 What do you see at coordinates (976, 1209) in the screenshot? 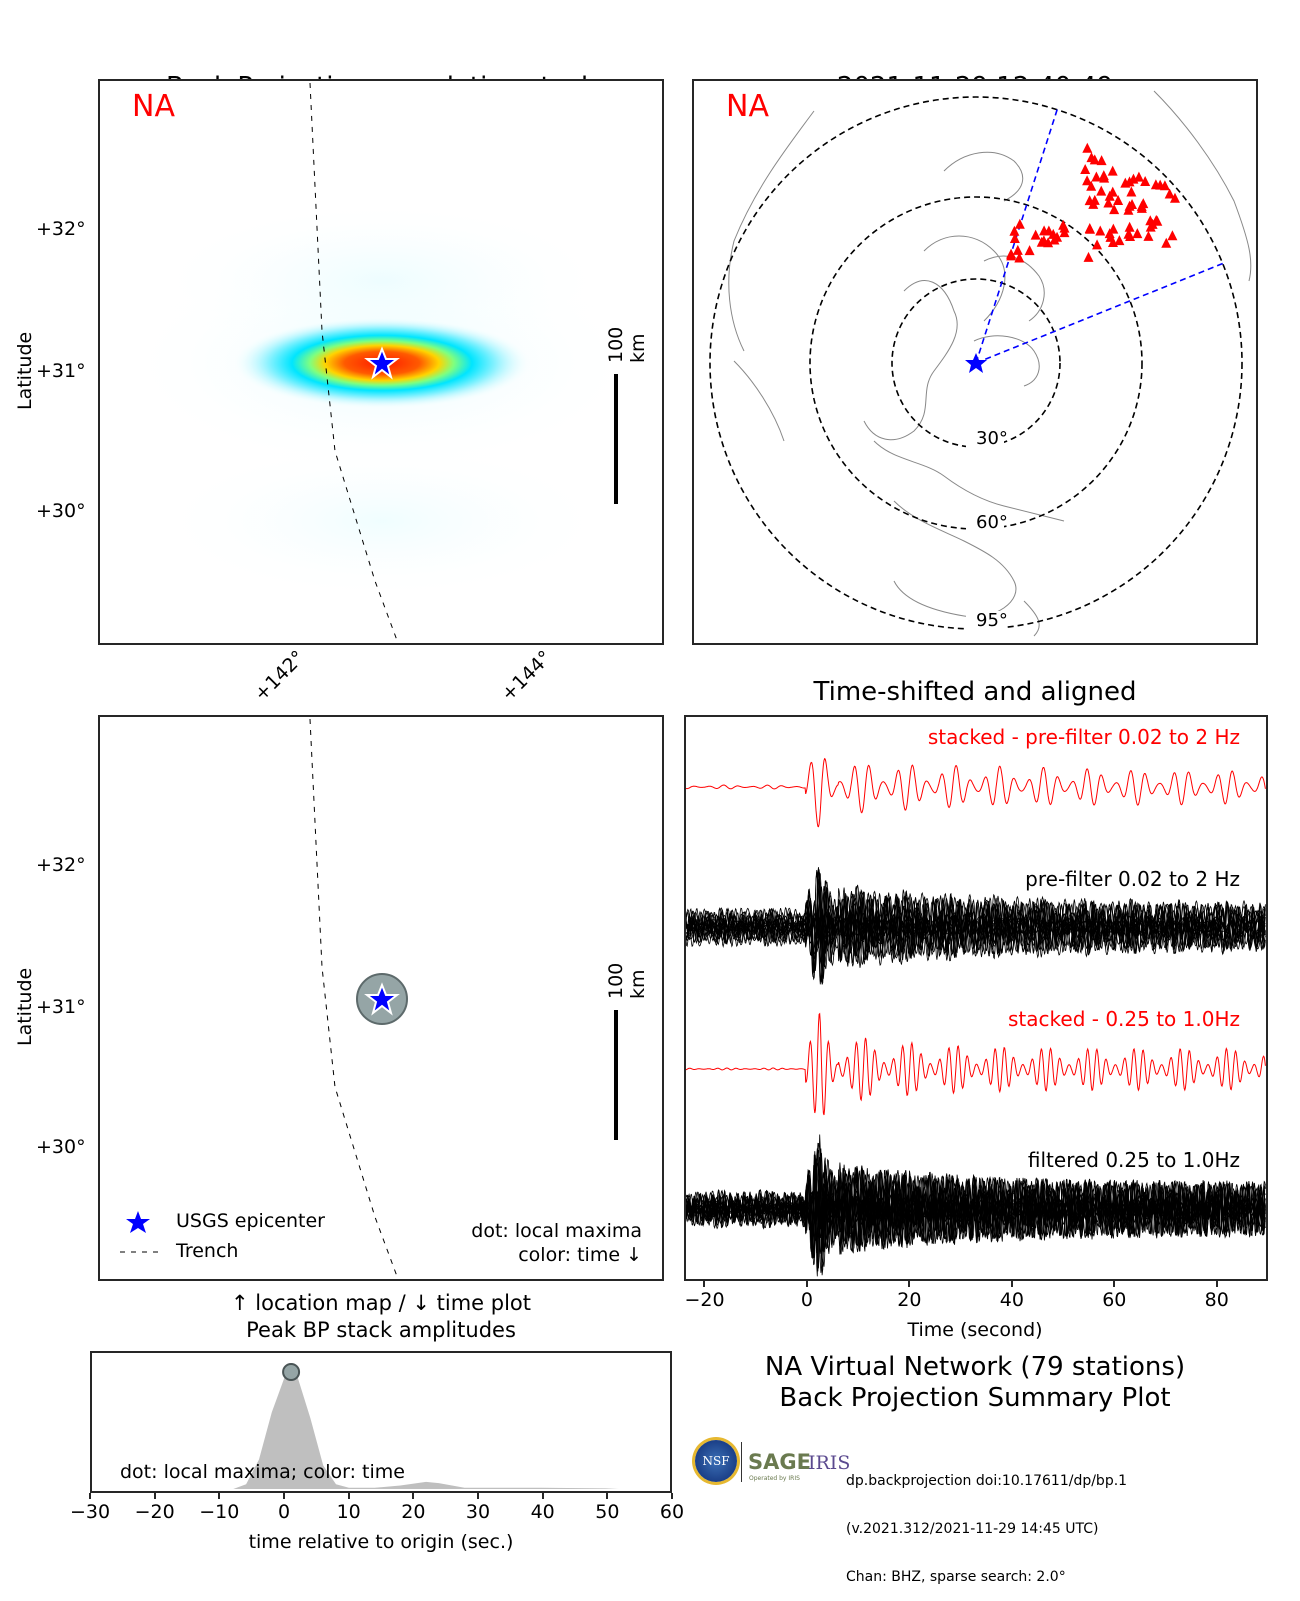
I see `filtered-station-trace` at bounding box center [976, 1209].